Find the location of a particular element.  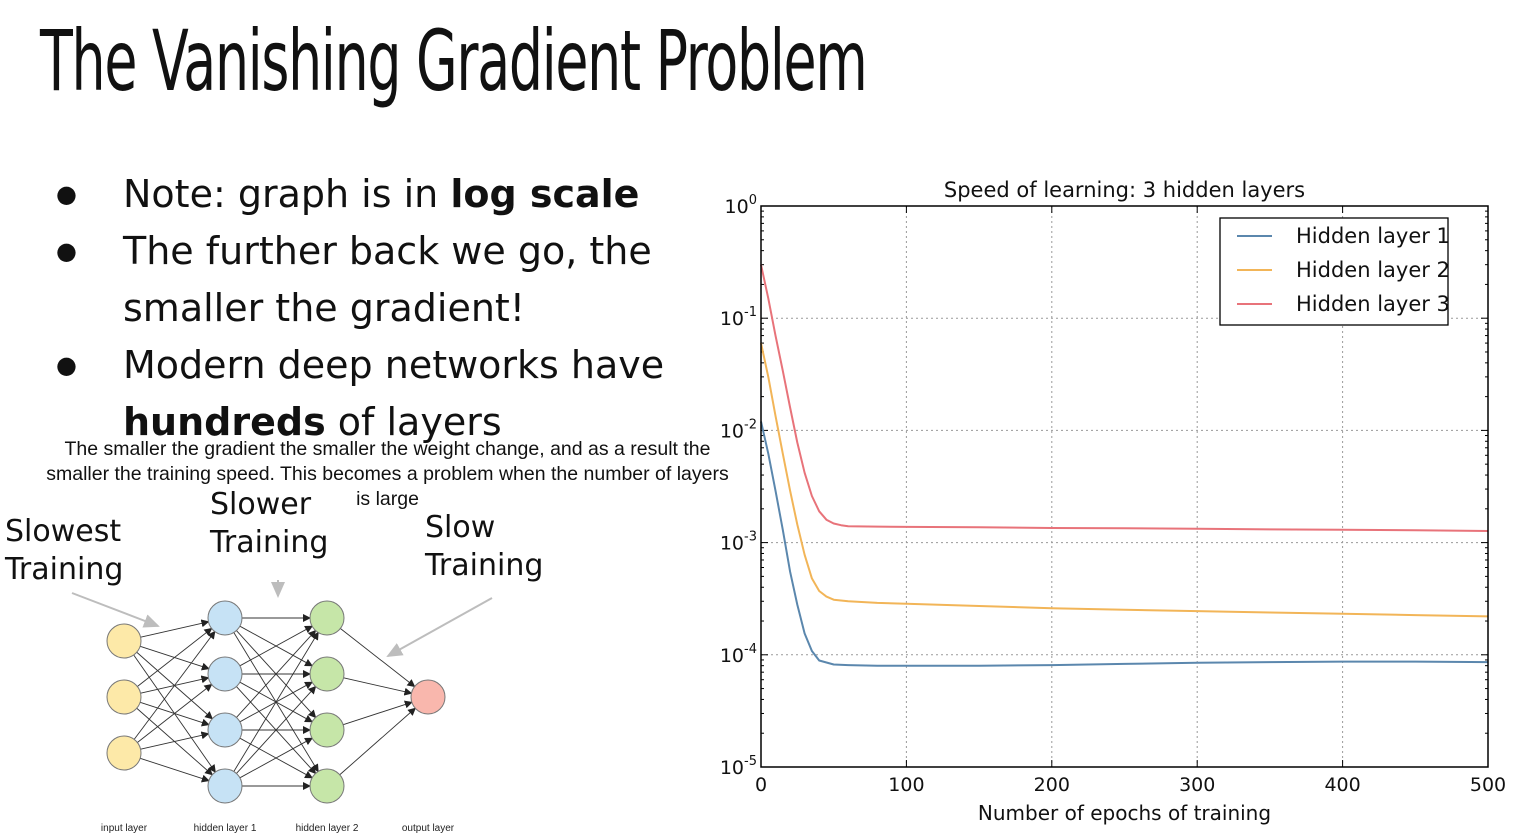

y-tick-label: 10⁰ is located at coordinates (741, 205).